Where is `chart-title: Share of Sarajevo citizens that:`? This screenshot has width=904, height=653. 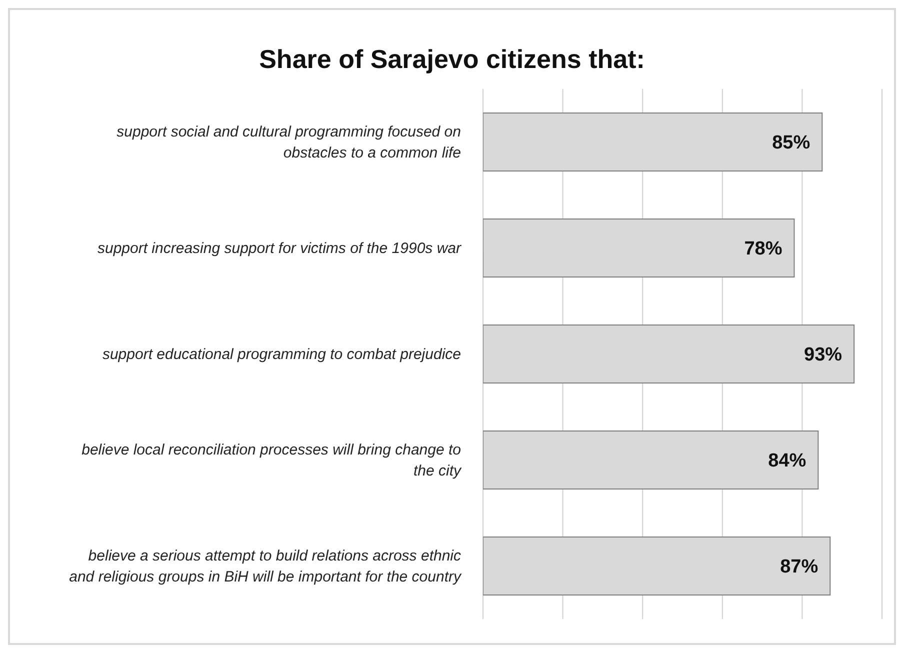
chart-title: Share of Sarajevo citizens that: is located at coordinates (452, 59).